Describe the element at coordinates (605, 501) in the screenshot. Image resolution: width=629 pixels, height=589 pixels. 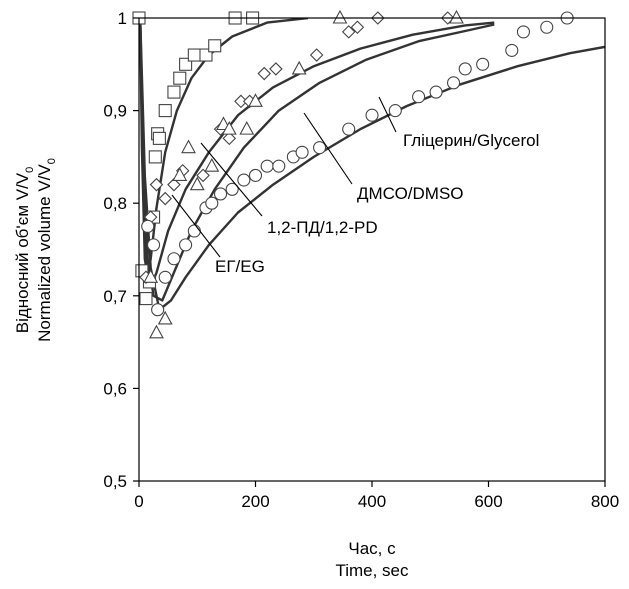
I see `x-tick-label: 800` at that location.